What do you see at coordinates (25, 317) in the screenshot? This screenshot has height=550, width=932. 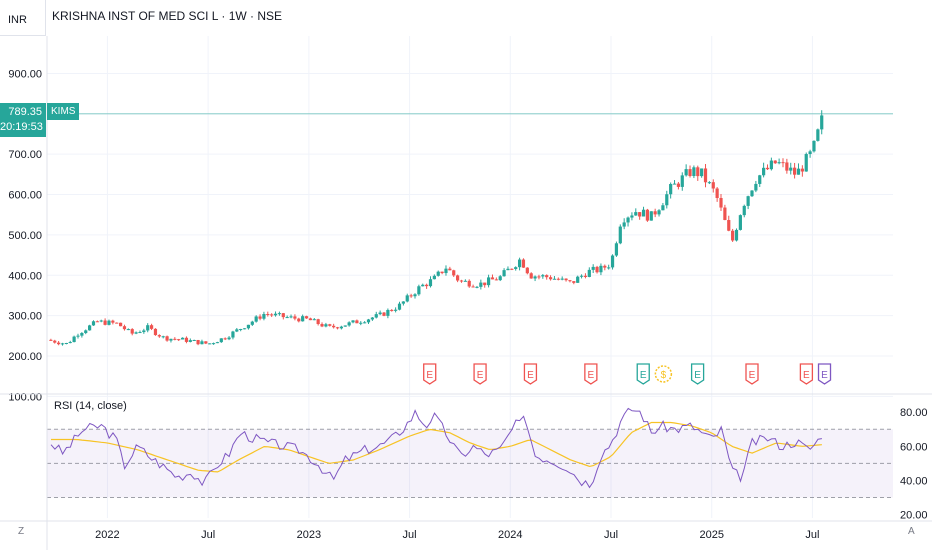 I see `y-tick-label: 300.00` at bounding box center [25, 317].